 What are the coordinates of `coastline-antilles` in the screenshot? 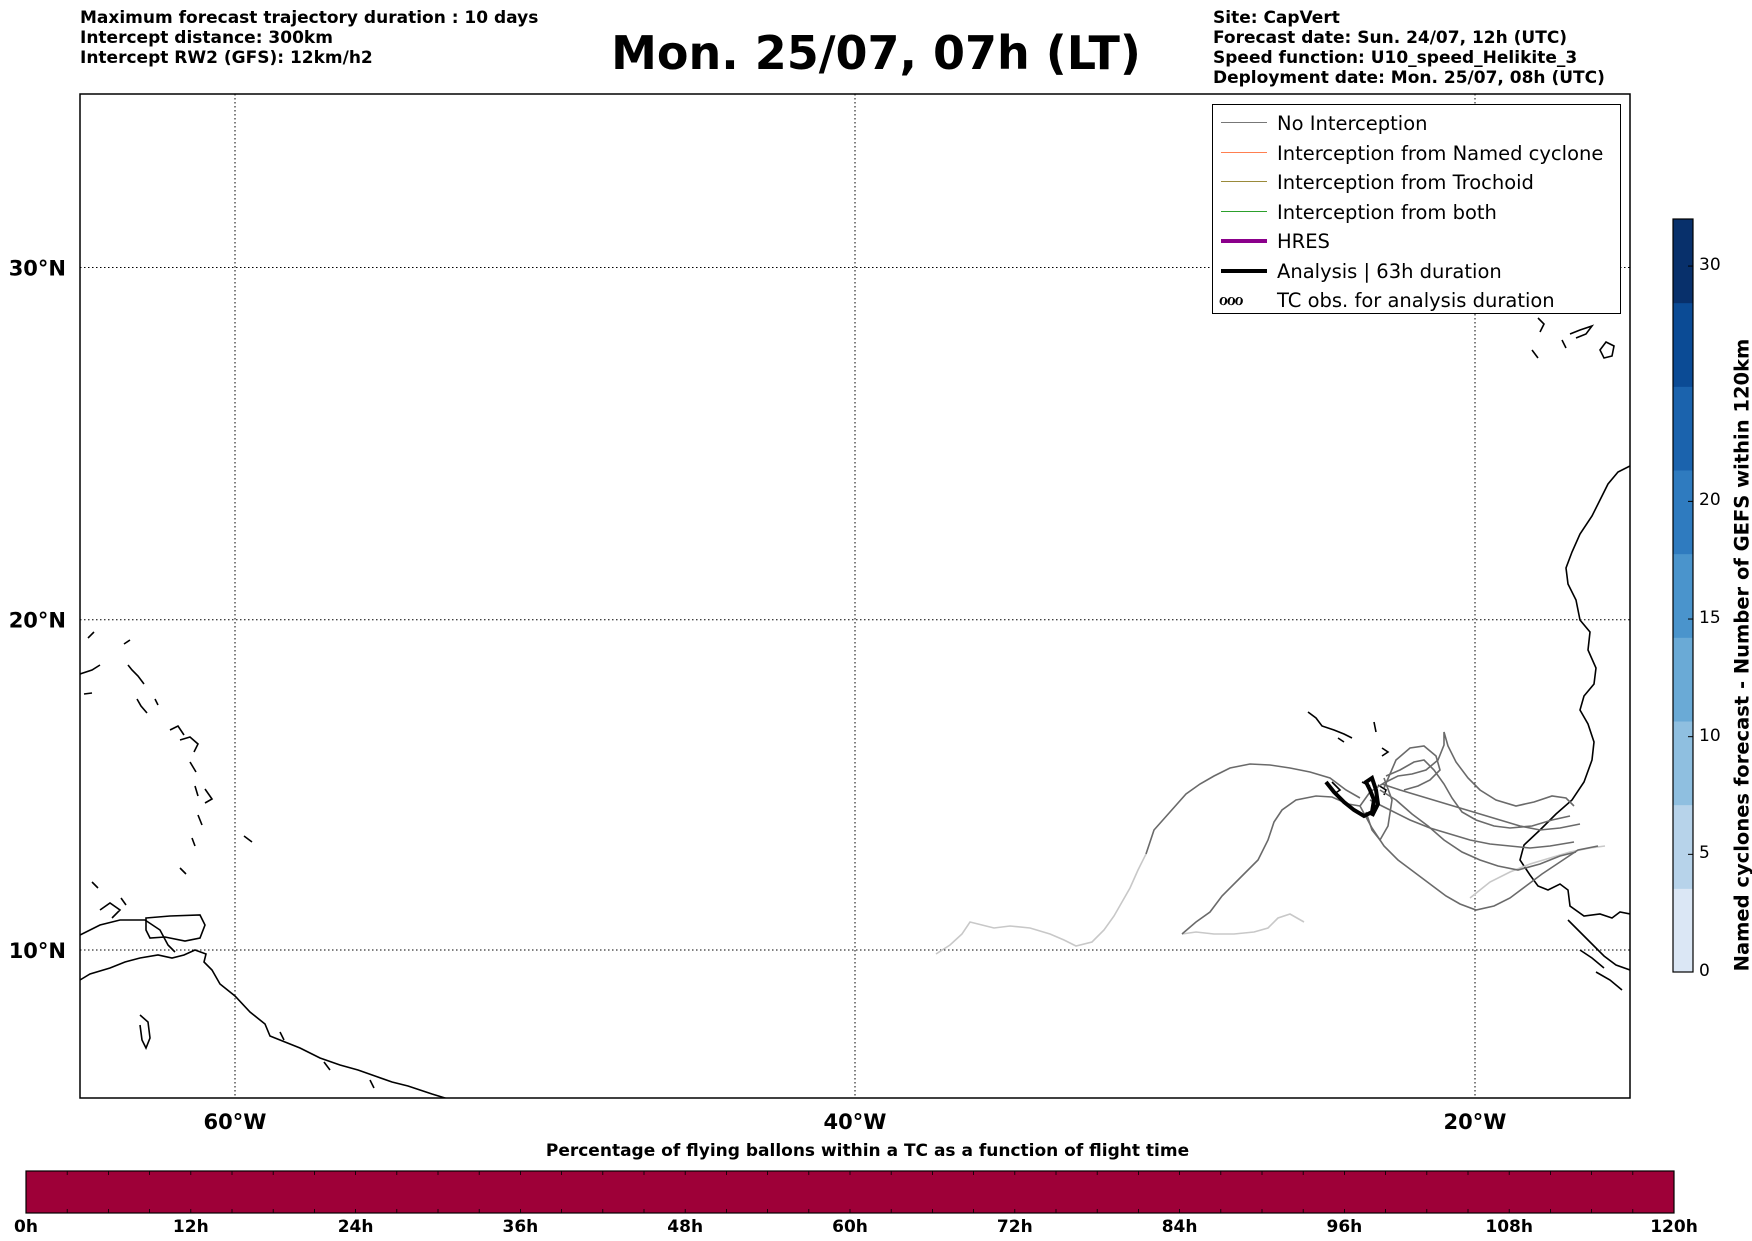 It's located at (166, 775).